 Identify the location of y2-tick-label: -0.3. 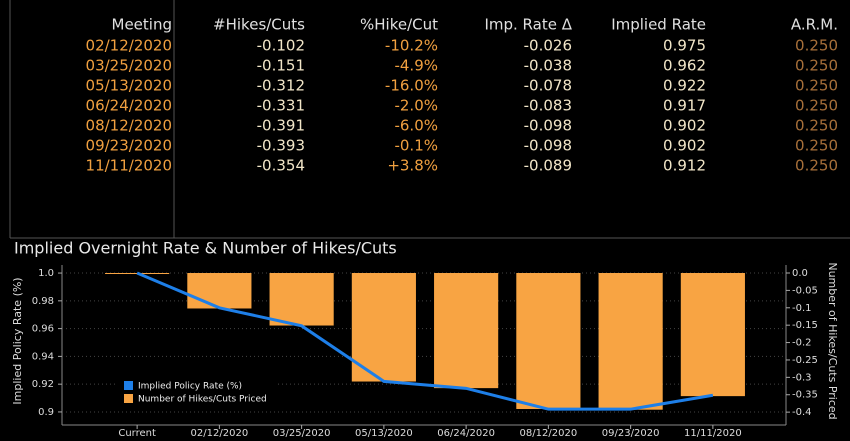
(802, 377).